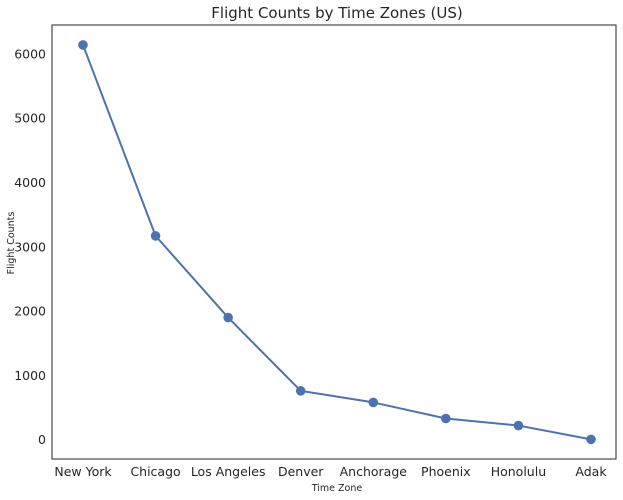 This screenshot has width=623, height=500. What do you see at coordinates (30, 311) in the screenshot?
I see `y-tick-label: 2000` at bounding box center [30, 311].